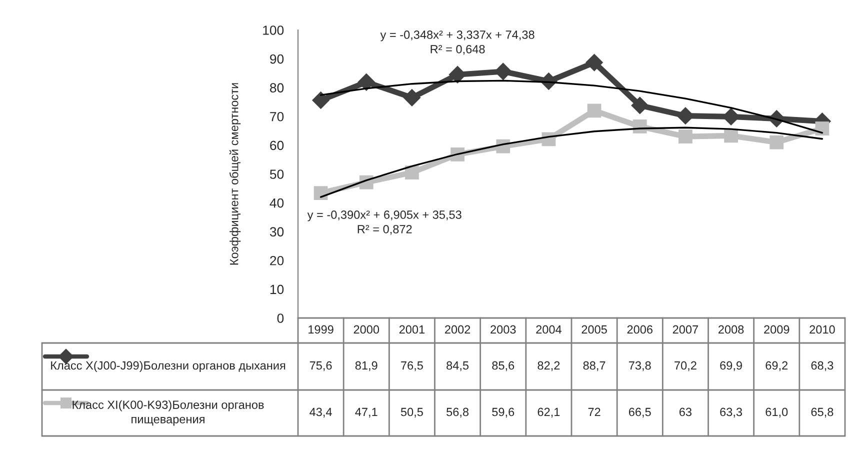 This screenshot has width=849, height=461. I want to click on data-label: 43,4, so click(321, 413).